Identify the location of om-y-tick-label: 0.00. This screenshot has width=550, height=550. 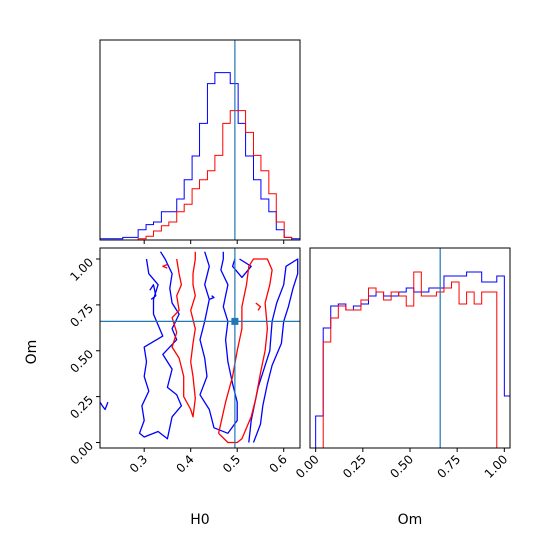
(81, 453).